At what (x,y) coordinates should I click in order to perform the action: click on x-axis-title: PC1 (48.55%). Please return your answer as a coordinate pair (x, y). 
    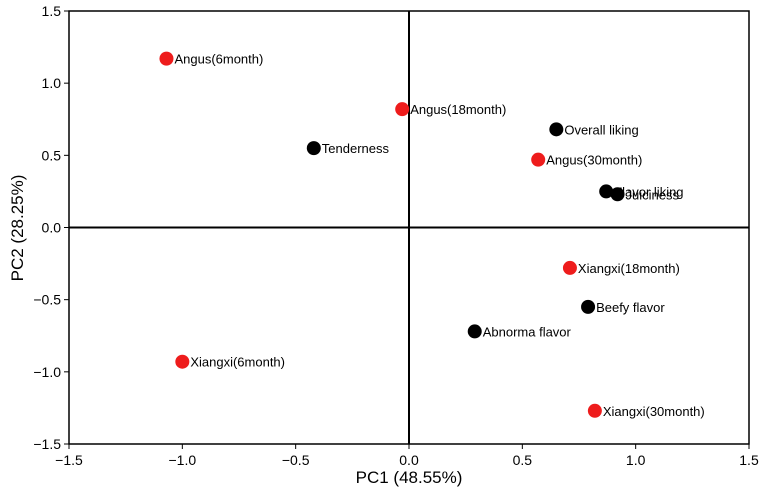
    Looking at the image, I should click on (409, 477).